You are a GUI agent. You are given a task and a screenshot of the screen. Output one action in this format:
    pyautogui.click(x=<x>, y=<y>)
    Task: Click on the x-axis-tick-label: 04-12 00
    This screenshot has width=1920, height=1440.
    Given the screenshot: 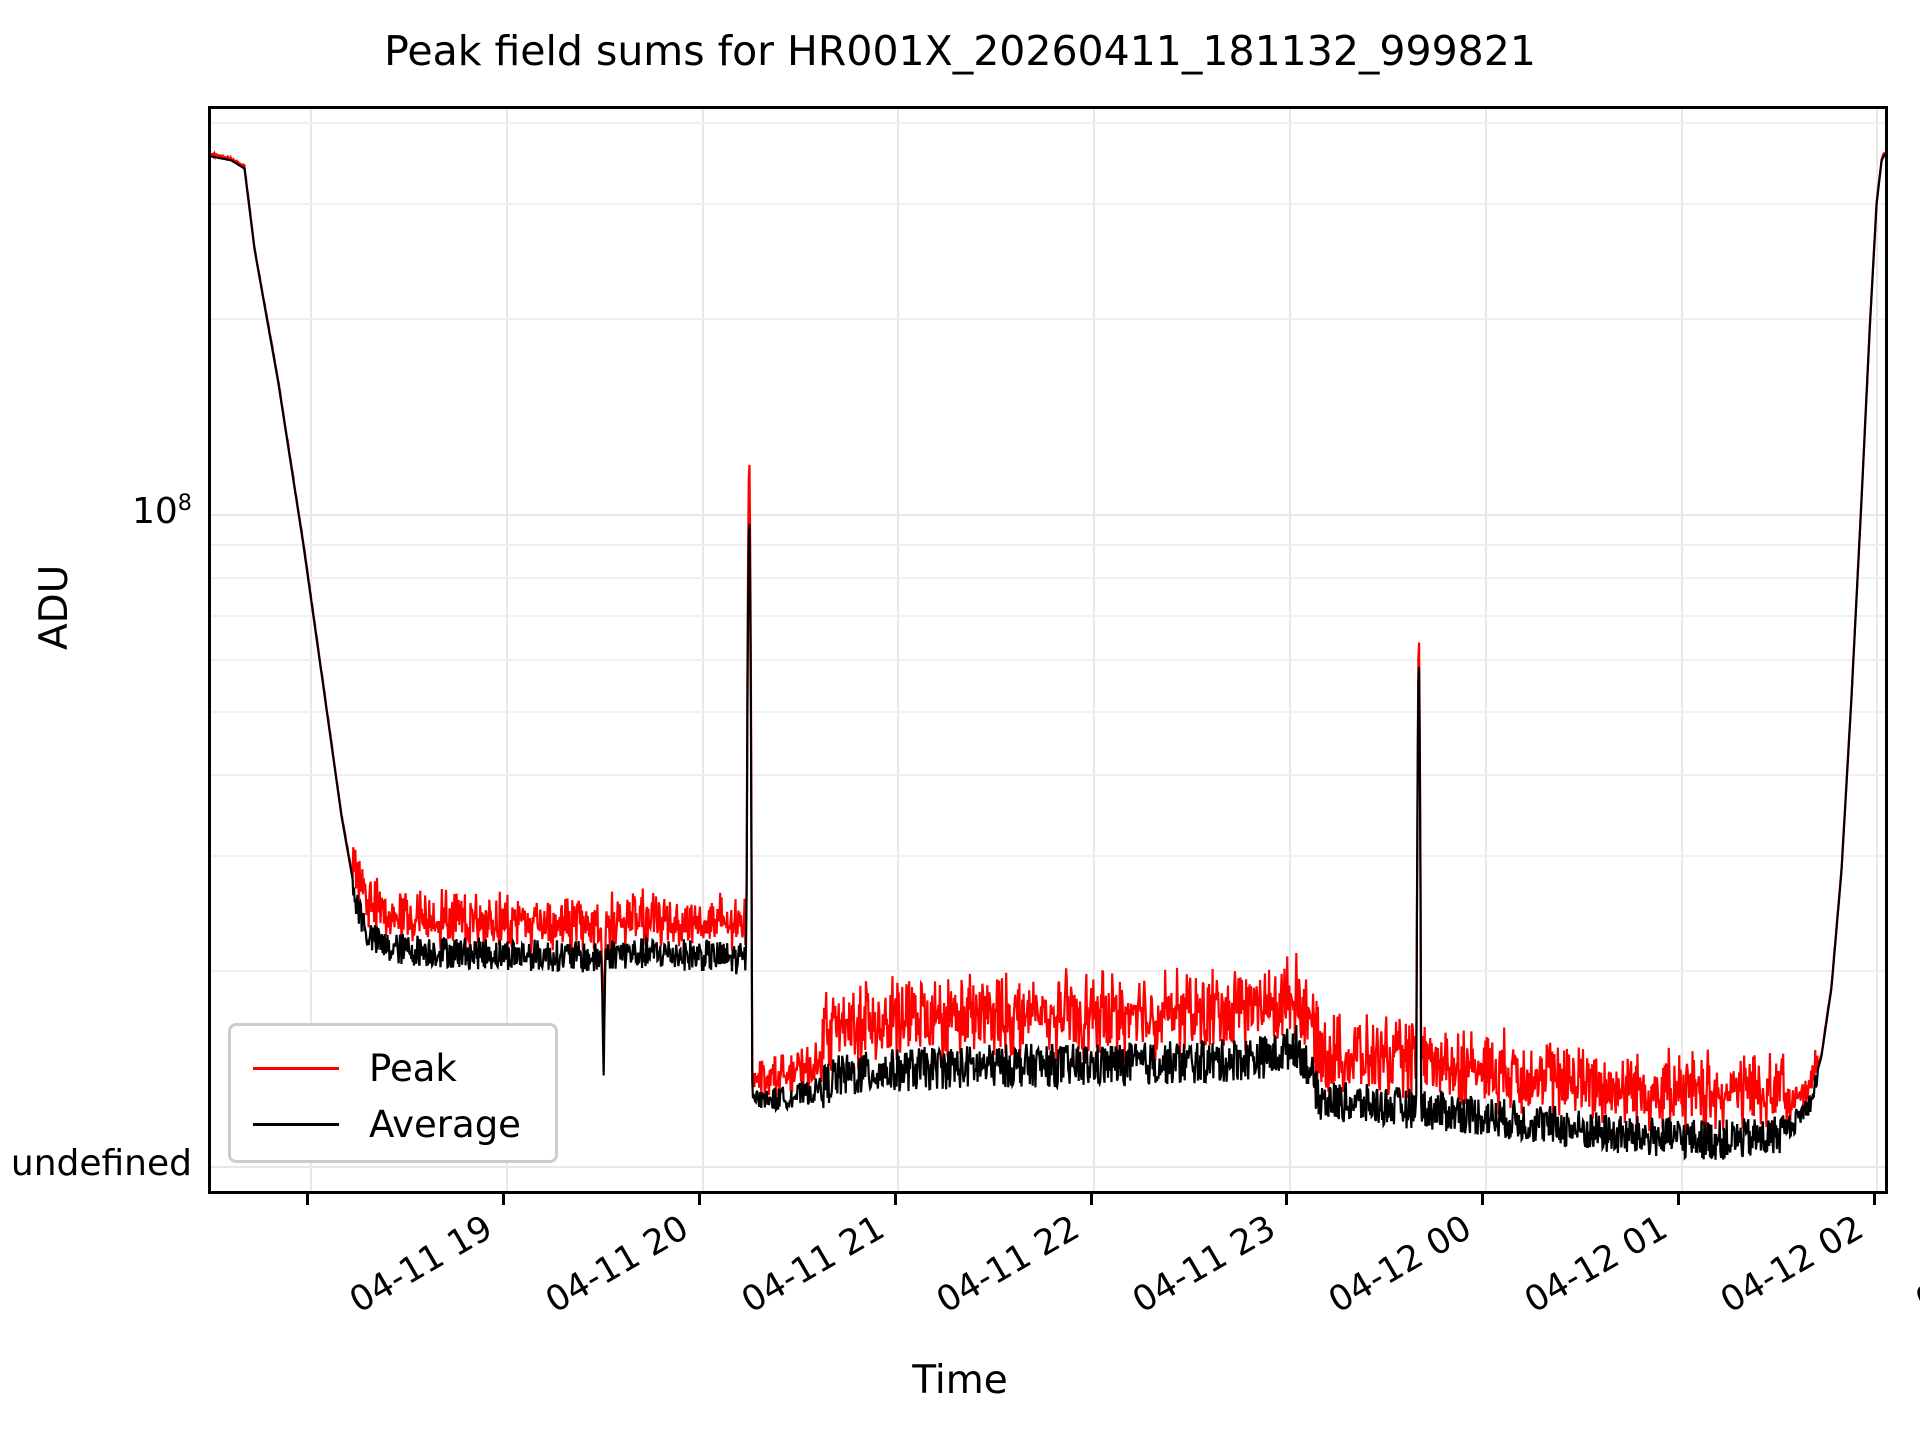 What is the action you would take?
    pyautogui.click(x=1400, y=1265)
    